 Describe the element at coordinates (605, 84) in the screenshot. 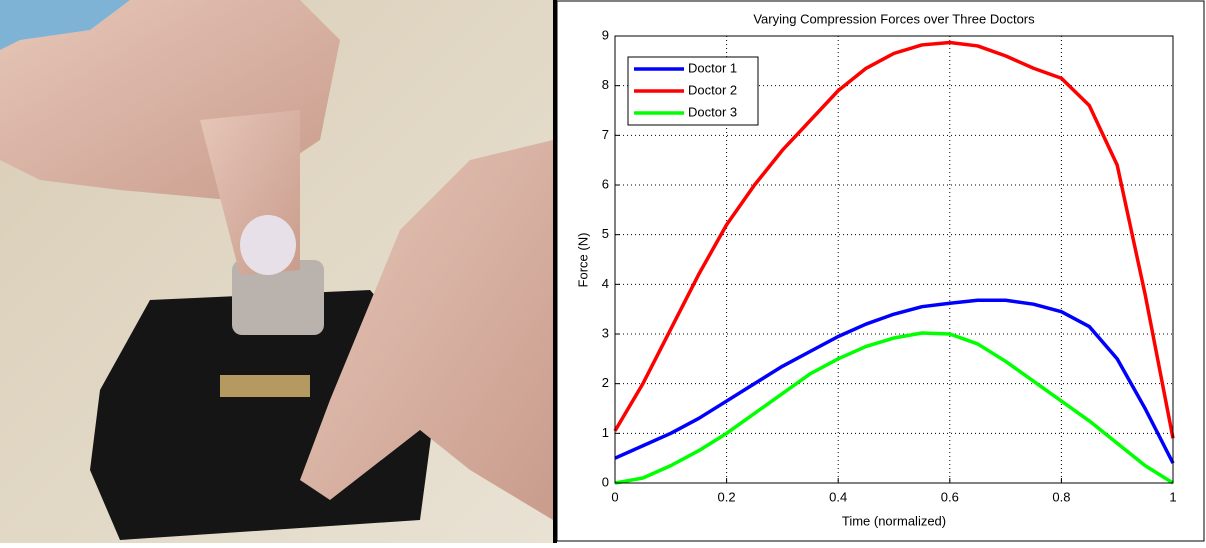

I see `y-tick-label: 8` at that location.